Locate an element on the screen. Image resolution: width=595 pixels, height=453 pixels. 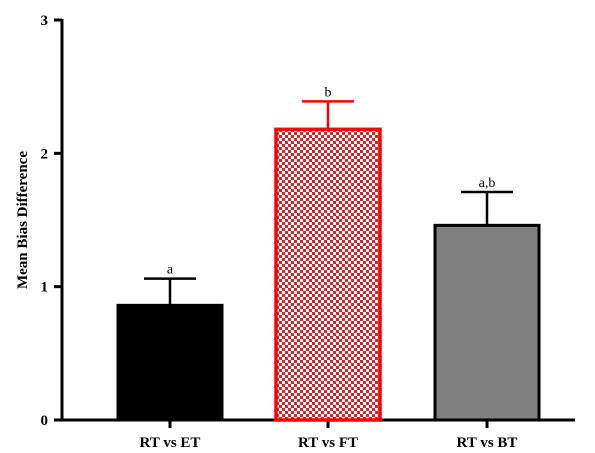
y-tick-label-2: 2 is located at coordinates (45, 154).